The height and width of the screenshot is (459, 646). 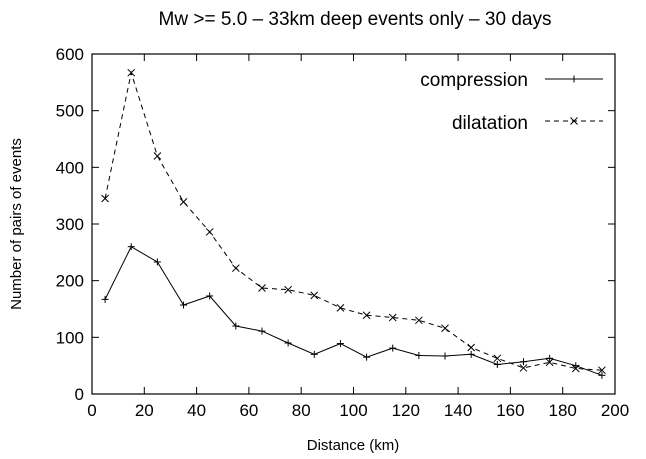 I want to click on x-tick-label: 160, so click(x=510, y=410).